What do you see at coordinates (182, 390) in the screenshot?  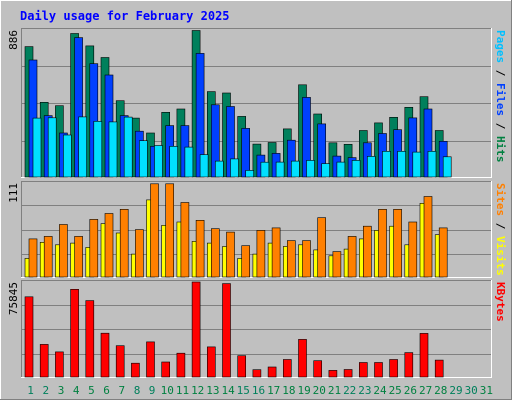 I see `x-label-day-11: 11` at bounding box center [182, 390].